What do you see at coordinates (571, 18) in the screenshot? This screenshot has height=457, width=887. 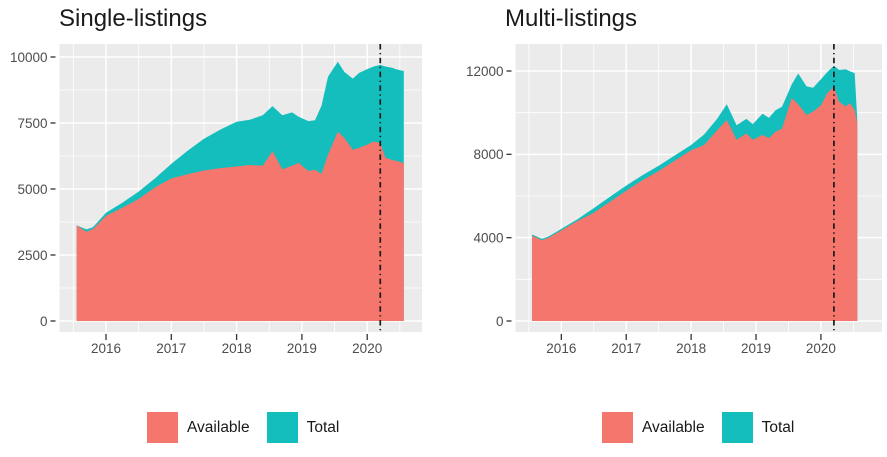 I see `chart-title-multi-listings: Multi-listings` at bounding box center [571, 18].